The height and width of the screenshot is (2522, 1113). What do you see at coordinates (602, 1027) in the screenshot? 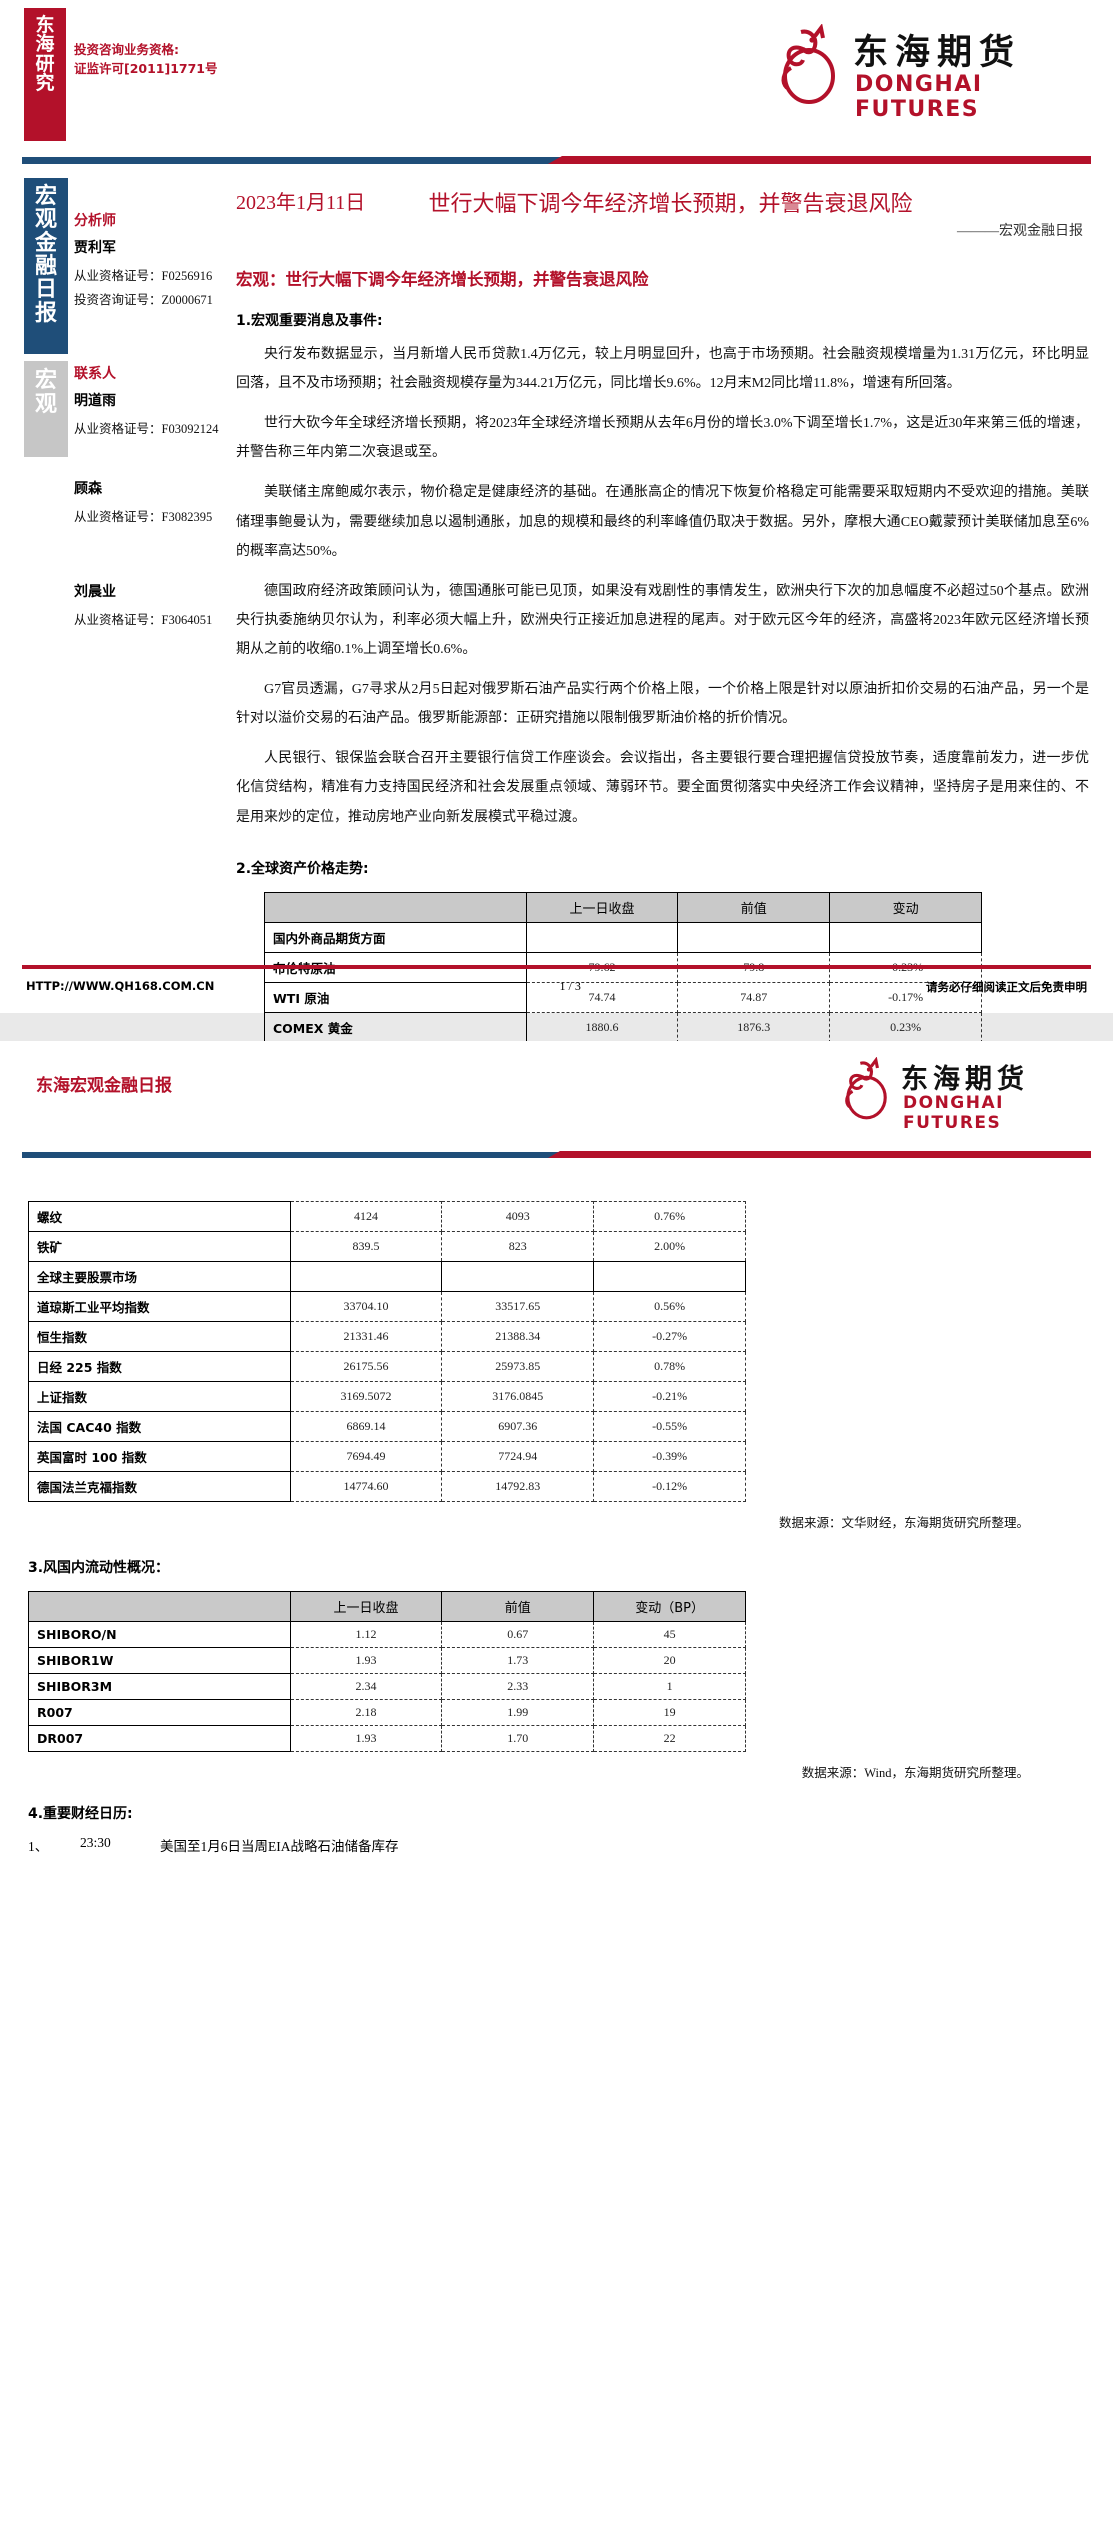
I see `row-close: 1880.6` at bounding box center [602, 1027].